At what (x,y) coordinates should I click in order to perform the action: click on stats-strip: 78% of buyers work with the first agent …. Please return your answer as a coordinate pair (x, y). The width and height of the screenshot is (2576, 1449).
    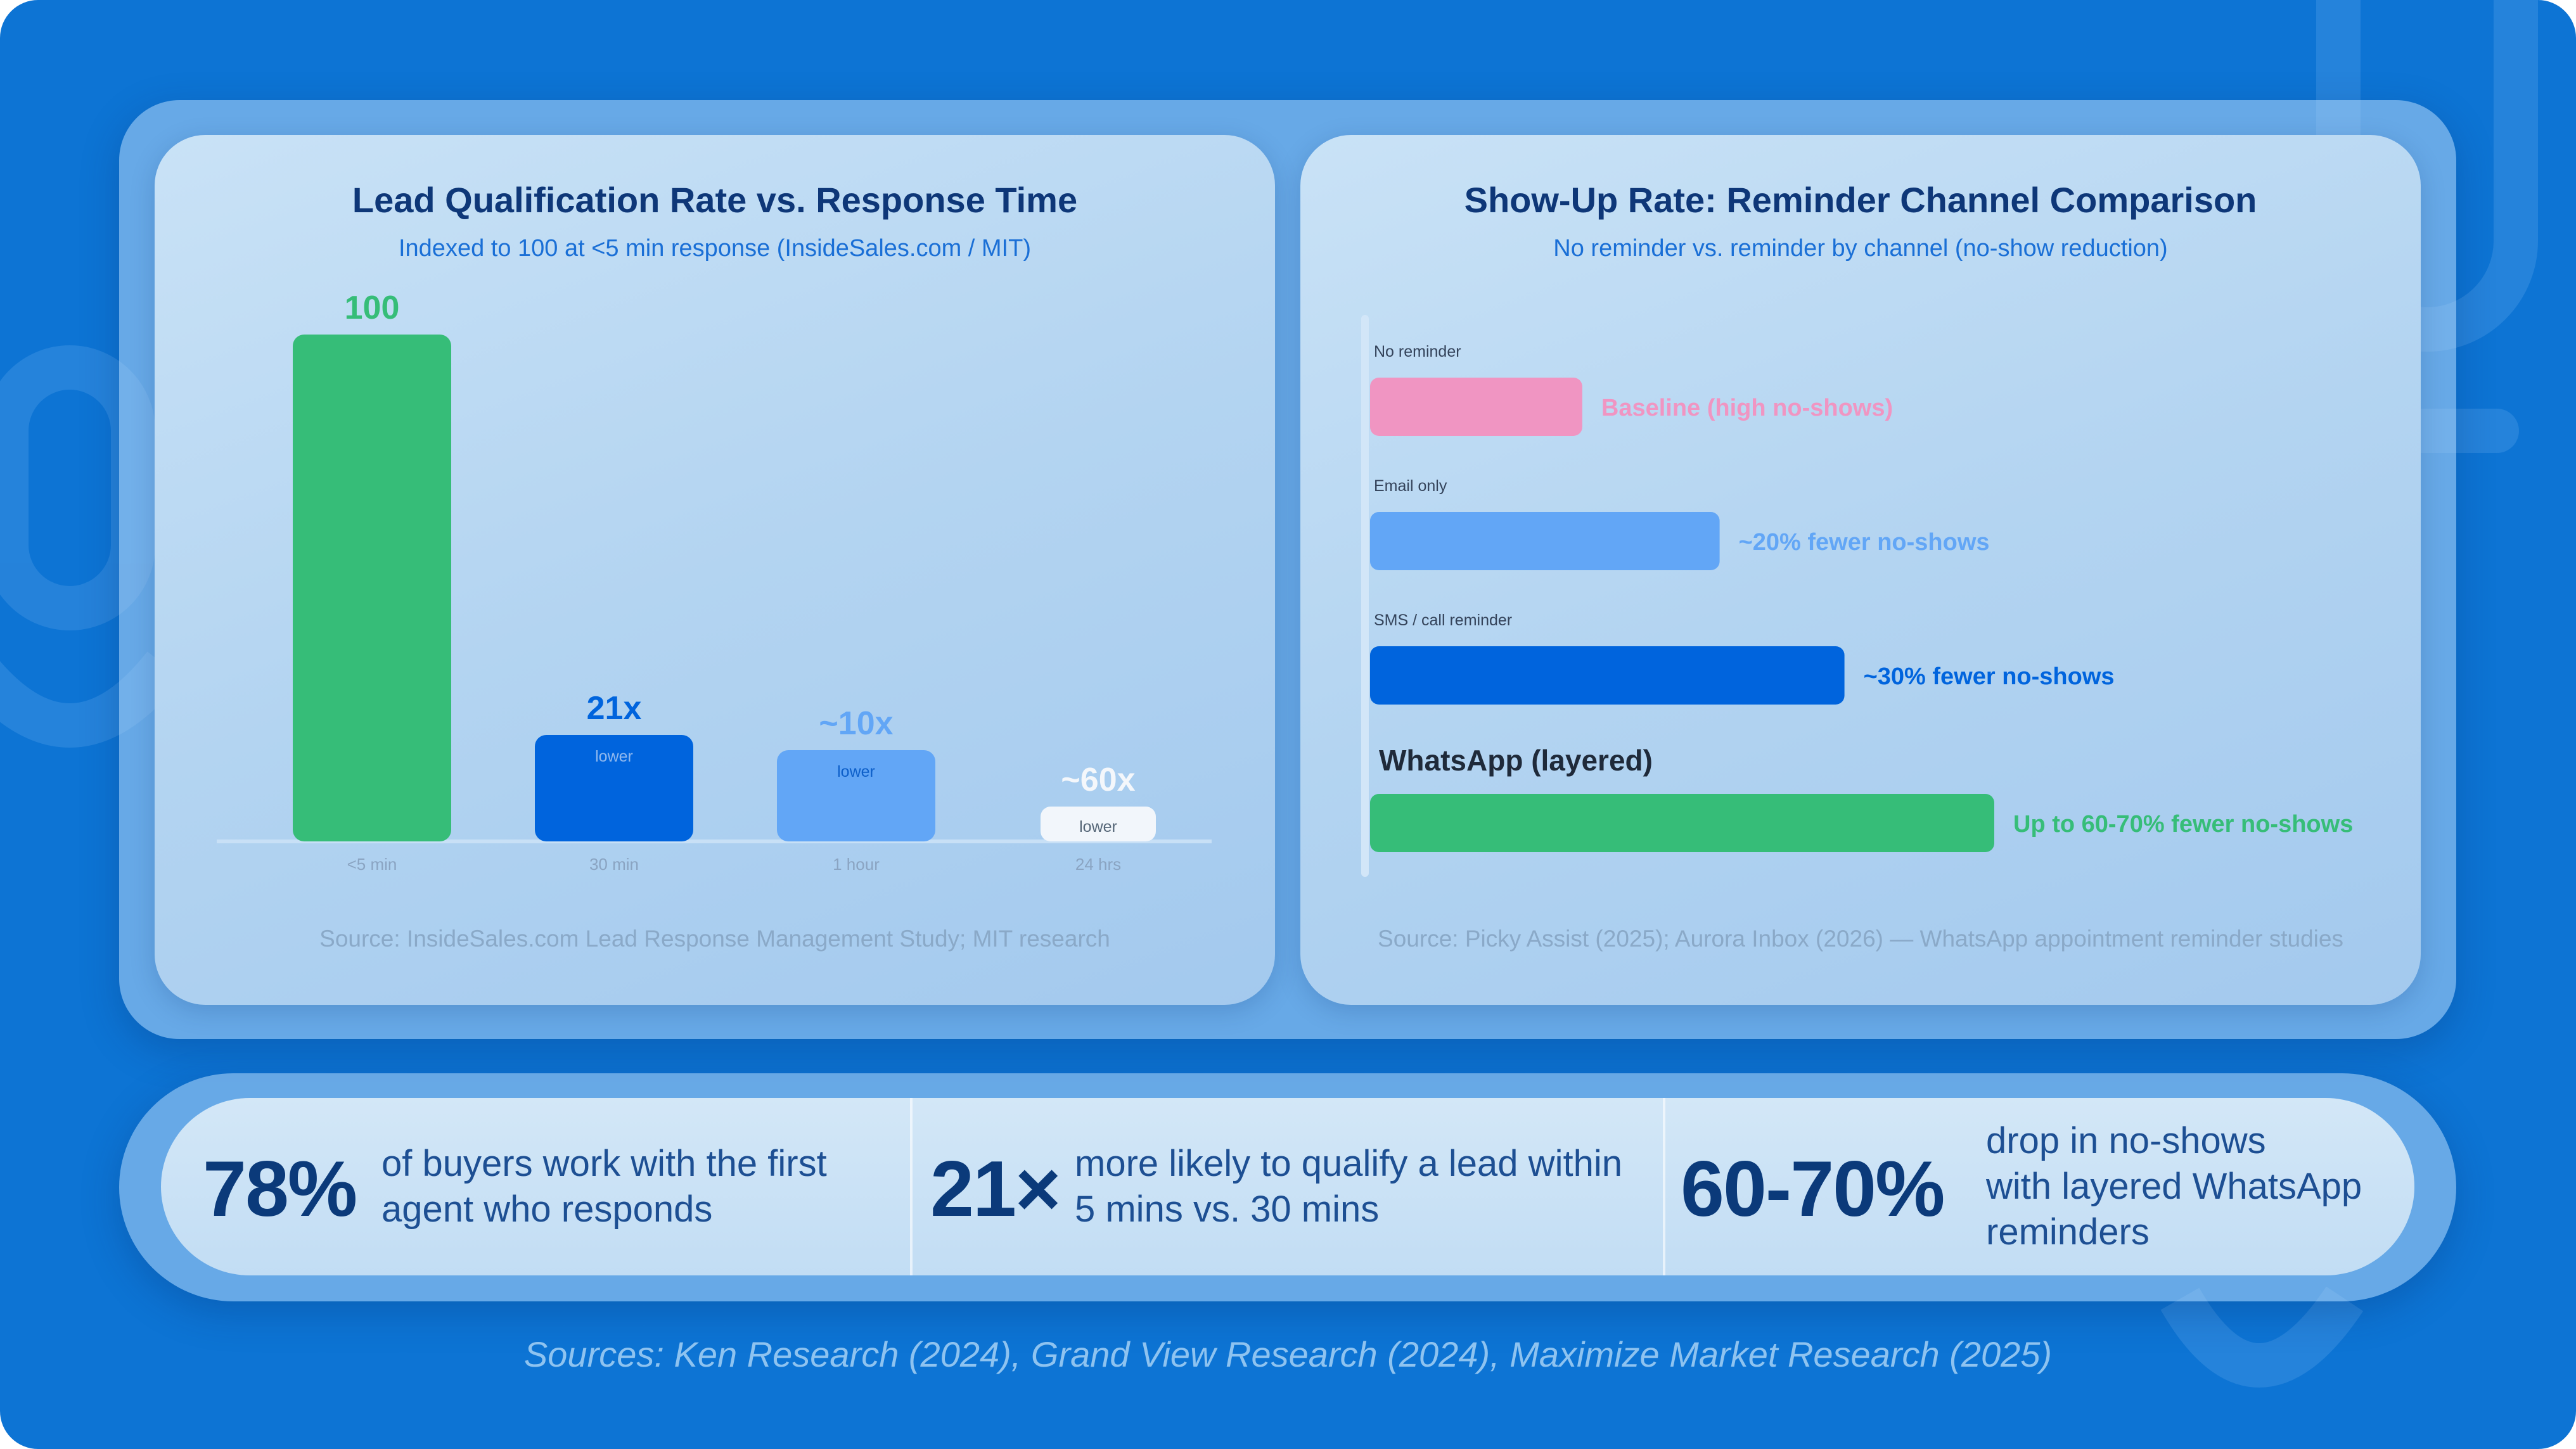
    Looking at the image, I should click on (1287, 1187).